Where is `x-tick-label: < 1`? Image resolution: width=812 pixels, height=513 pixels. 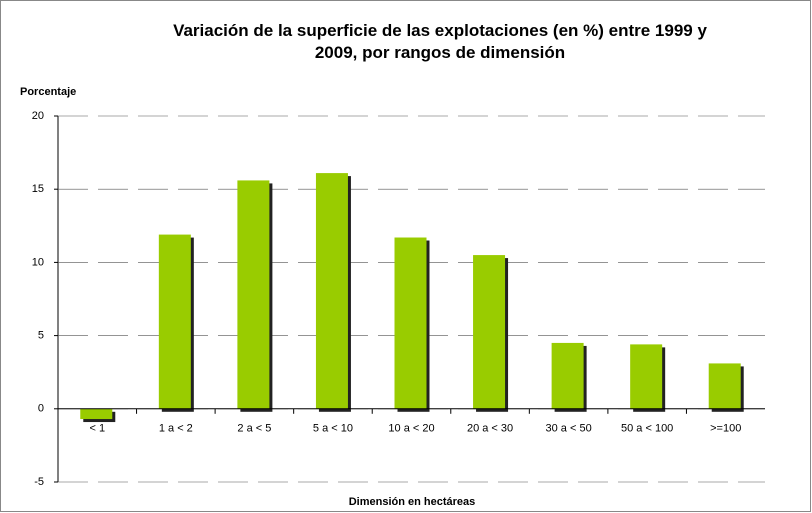
x-tick-label: < 1 is located at coordinates (97, 429).